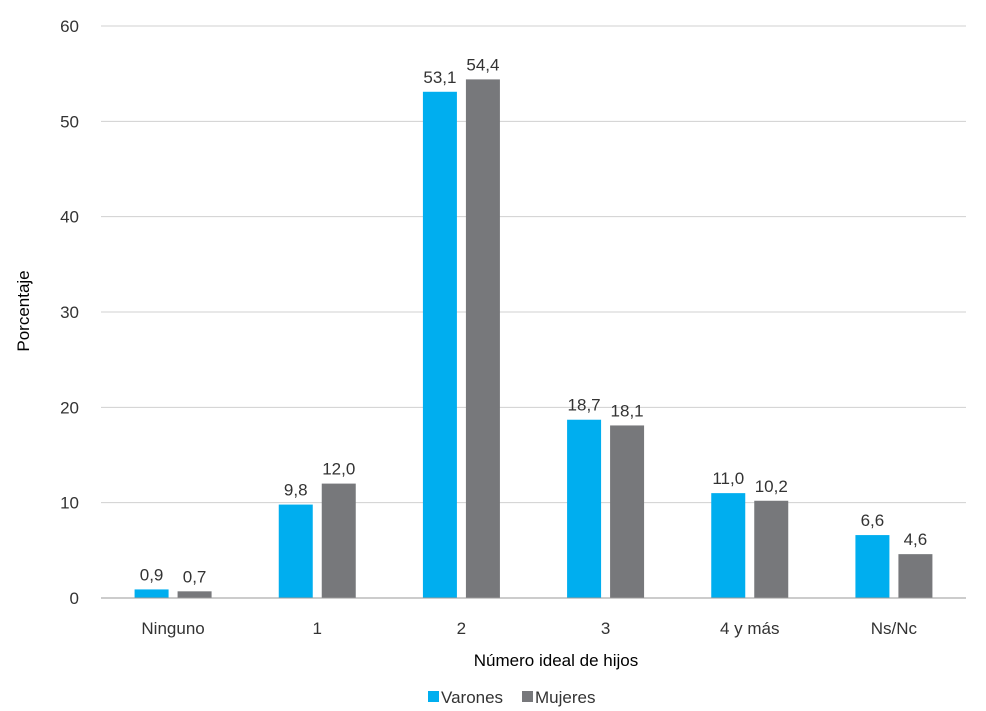 The height and width of the screenshot is (711, 986). What do you see at coordinates (461, 628) in the screenshot?
I see `x-tick-label: 2` at bounding box center [461, 628].